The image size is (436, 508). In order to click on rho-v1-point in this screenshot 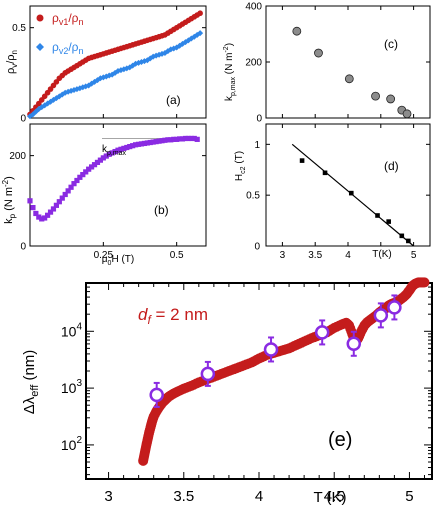, I will do `click(200, 13)`.